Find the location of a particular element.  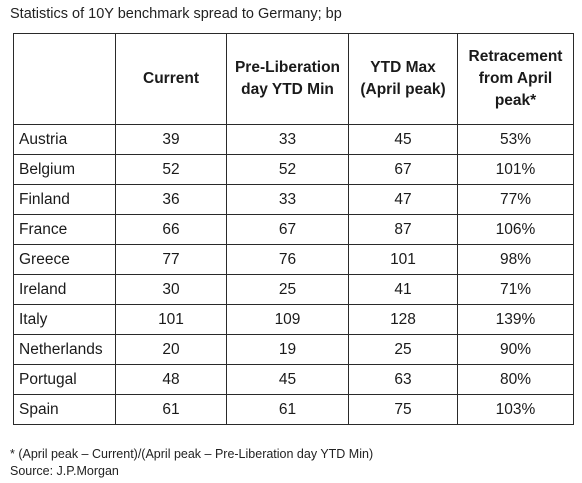

cell-retracement: 139% is located at coordinates (515, 319).